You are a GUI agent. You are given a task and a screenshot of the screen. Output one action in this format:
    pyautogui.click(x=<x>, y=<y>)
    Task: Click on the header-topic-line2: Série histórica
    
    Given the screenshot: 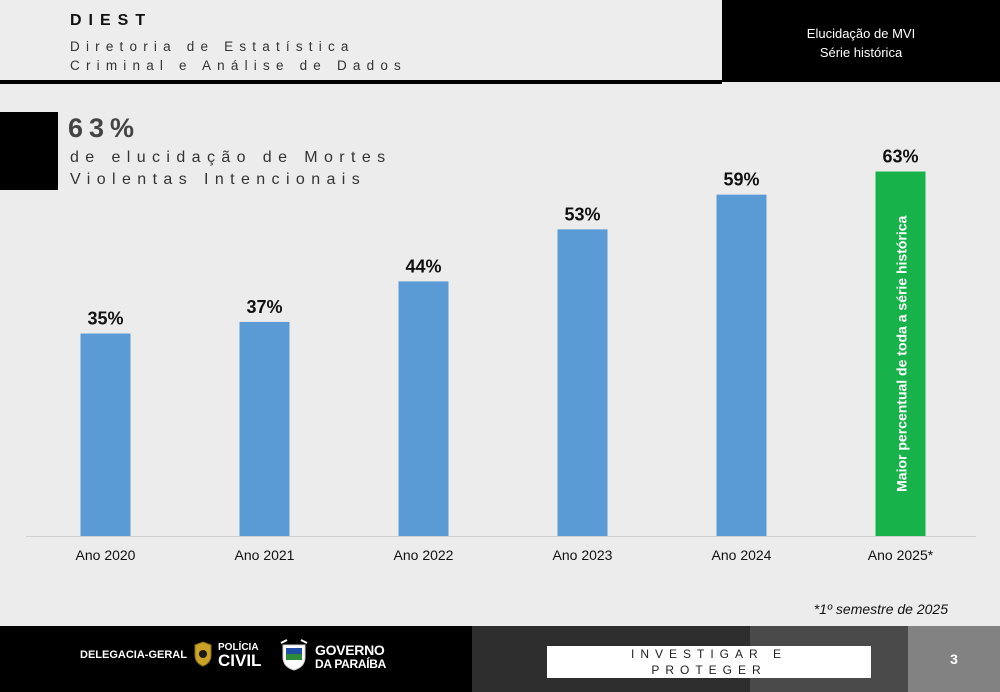 What is the action you would take?
    pyautogui.click(x=861, y=52)
    